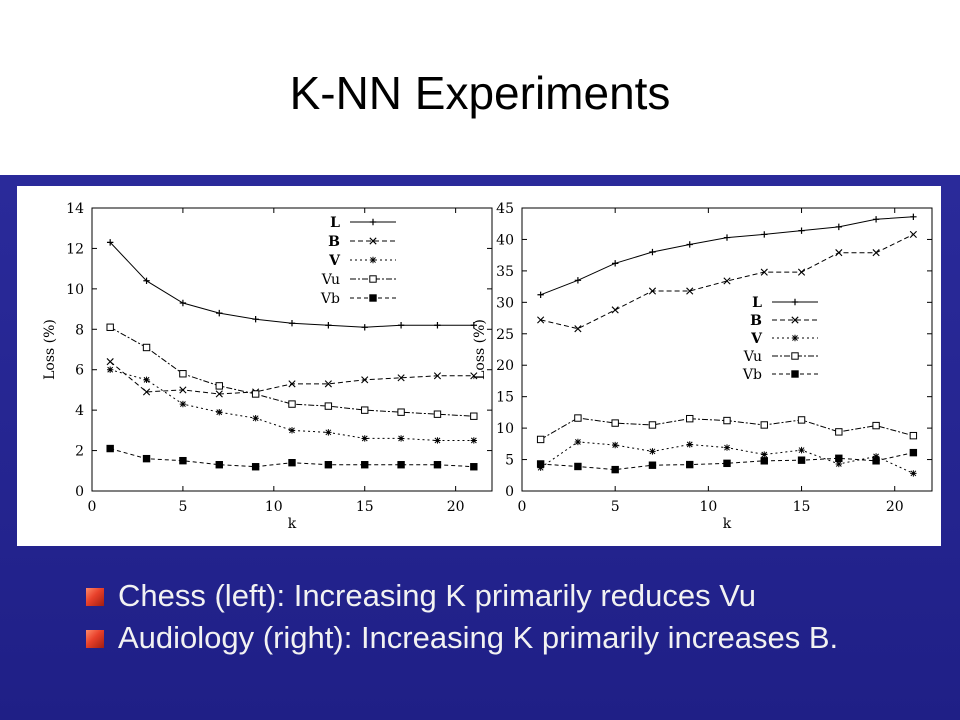  Describe the element at coordinates (757, 303) in the screenshot. I see `legend-label: L` at that location.